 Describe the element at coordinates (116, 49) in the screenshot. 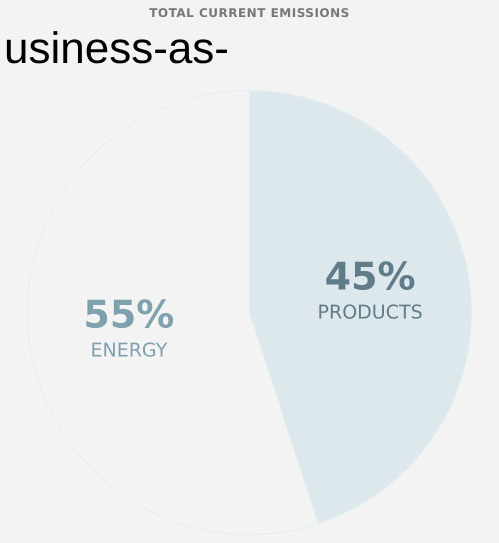

I see `text: usiness-as-` at that location.